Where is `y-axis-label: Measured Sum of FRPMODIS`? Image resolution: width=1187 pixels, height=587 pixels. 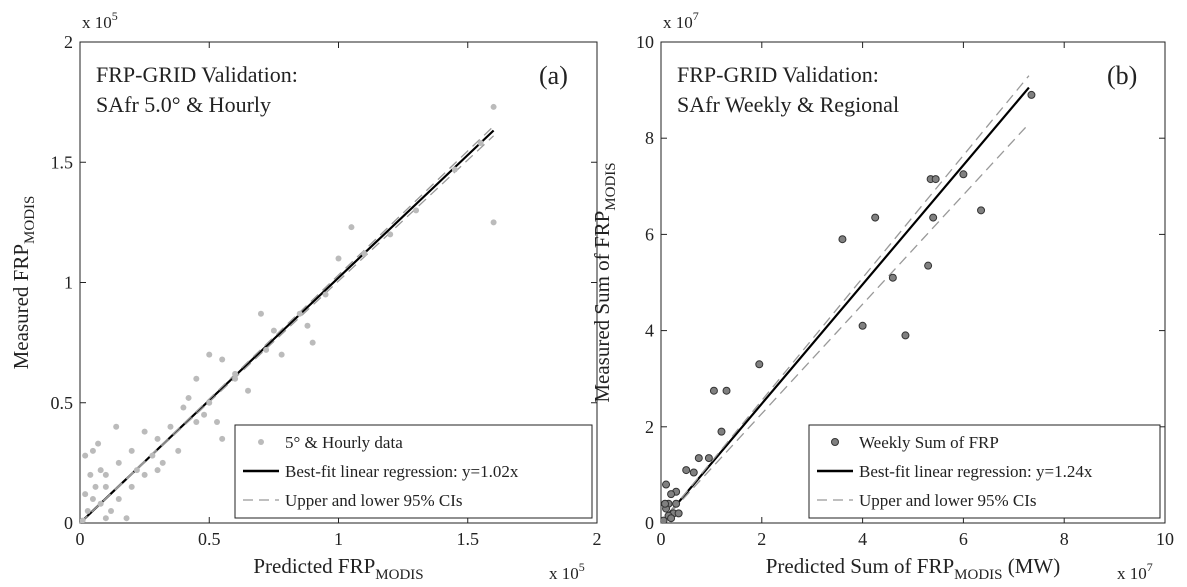
y-axis-label: Measured Sum of FRPMODIS is located at coordinates (604, 282).